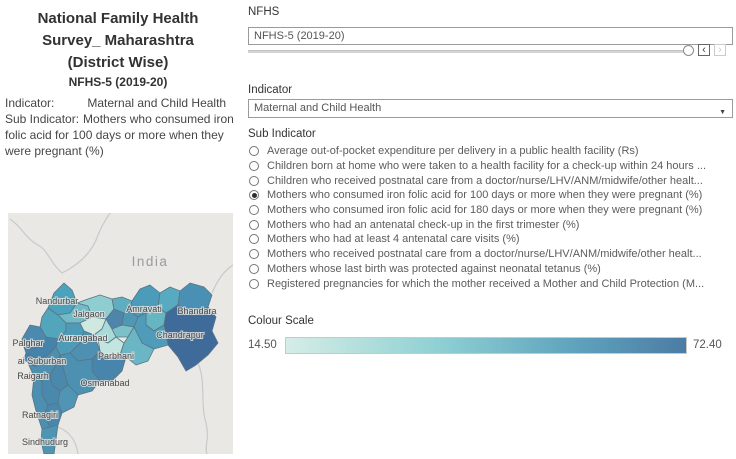 Image resolution: width=736 pixels, height=459 pixels. I want to click on district-ratnagiri, so click(41, 403).